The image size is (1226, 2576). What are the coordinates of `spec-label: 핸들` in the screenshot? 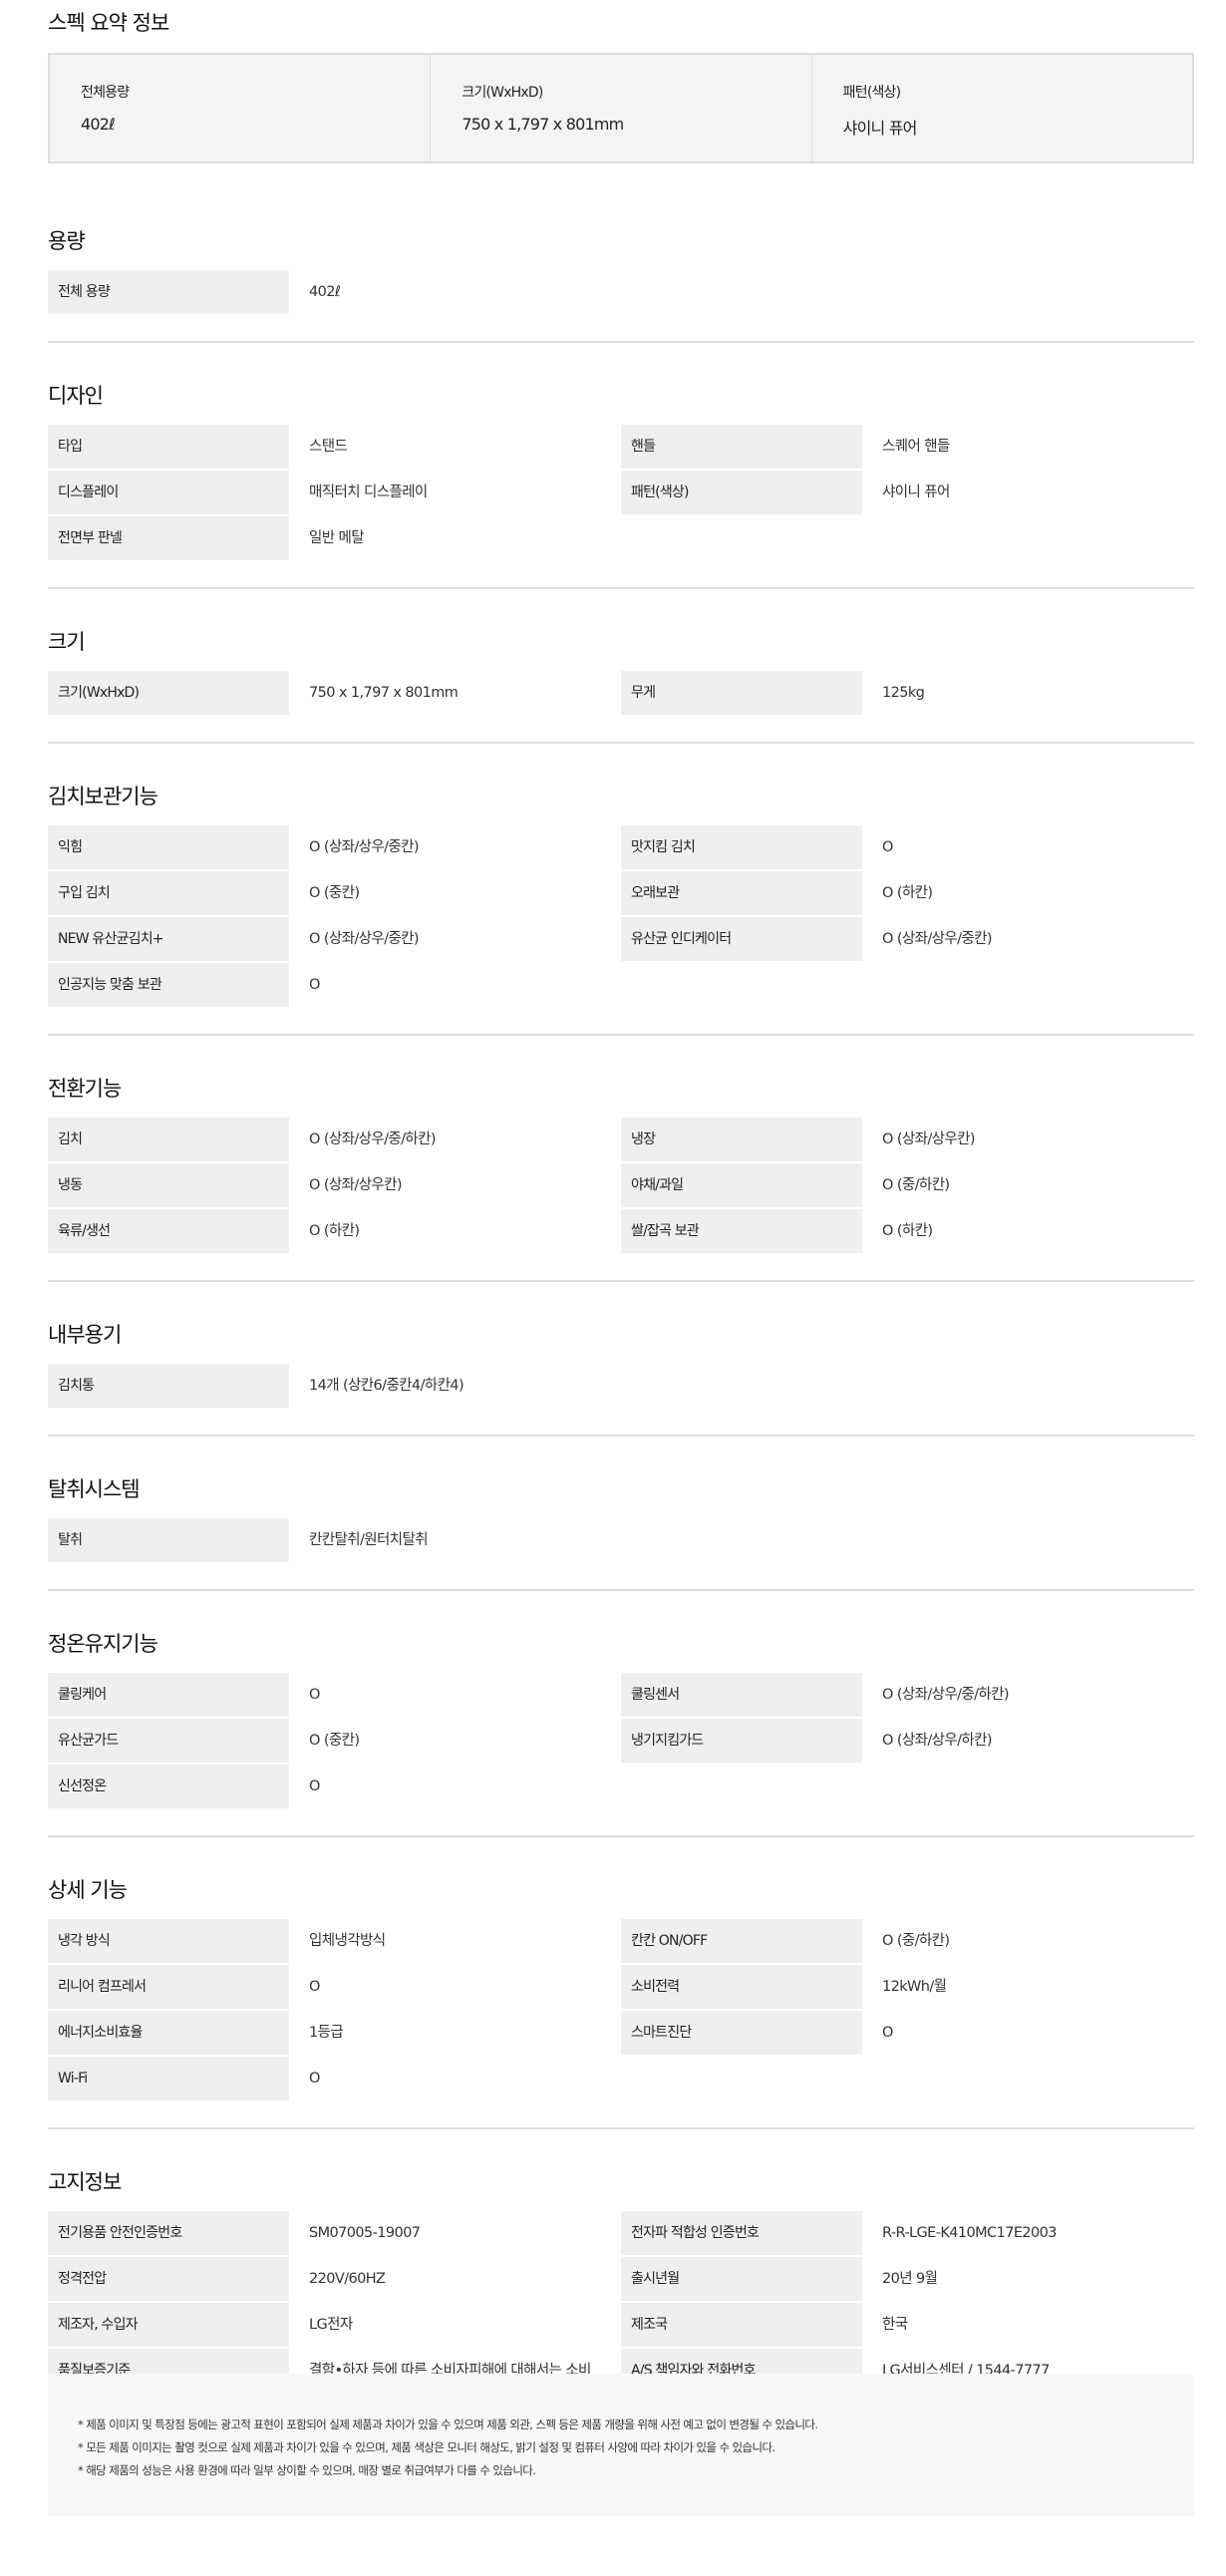 It's located at (741, 447).